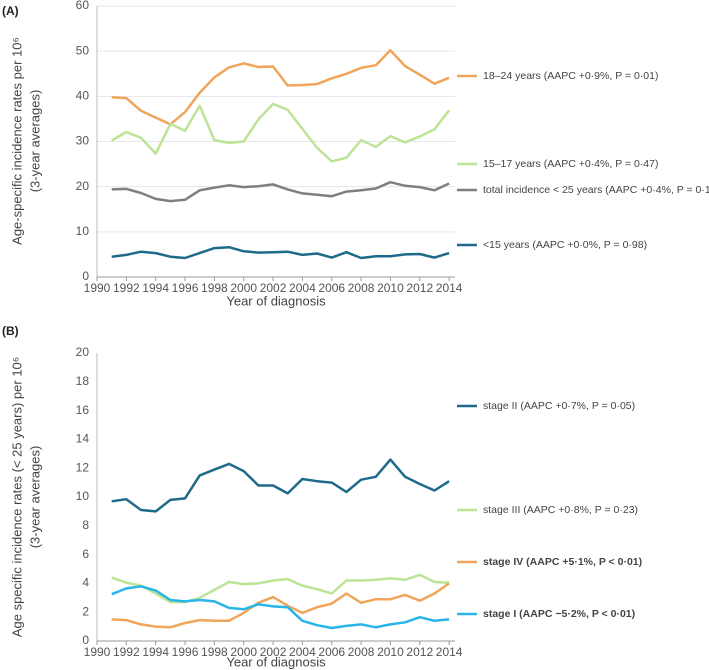  I want to click on y-tick-label: 16, so click(83, 410).